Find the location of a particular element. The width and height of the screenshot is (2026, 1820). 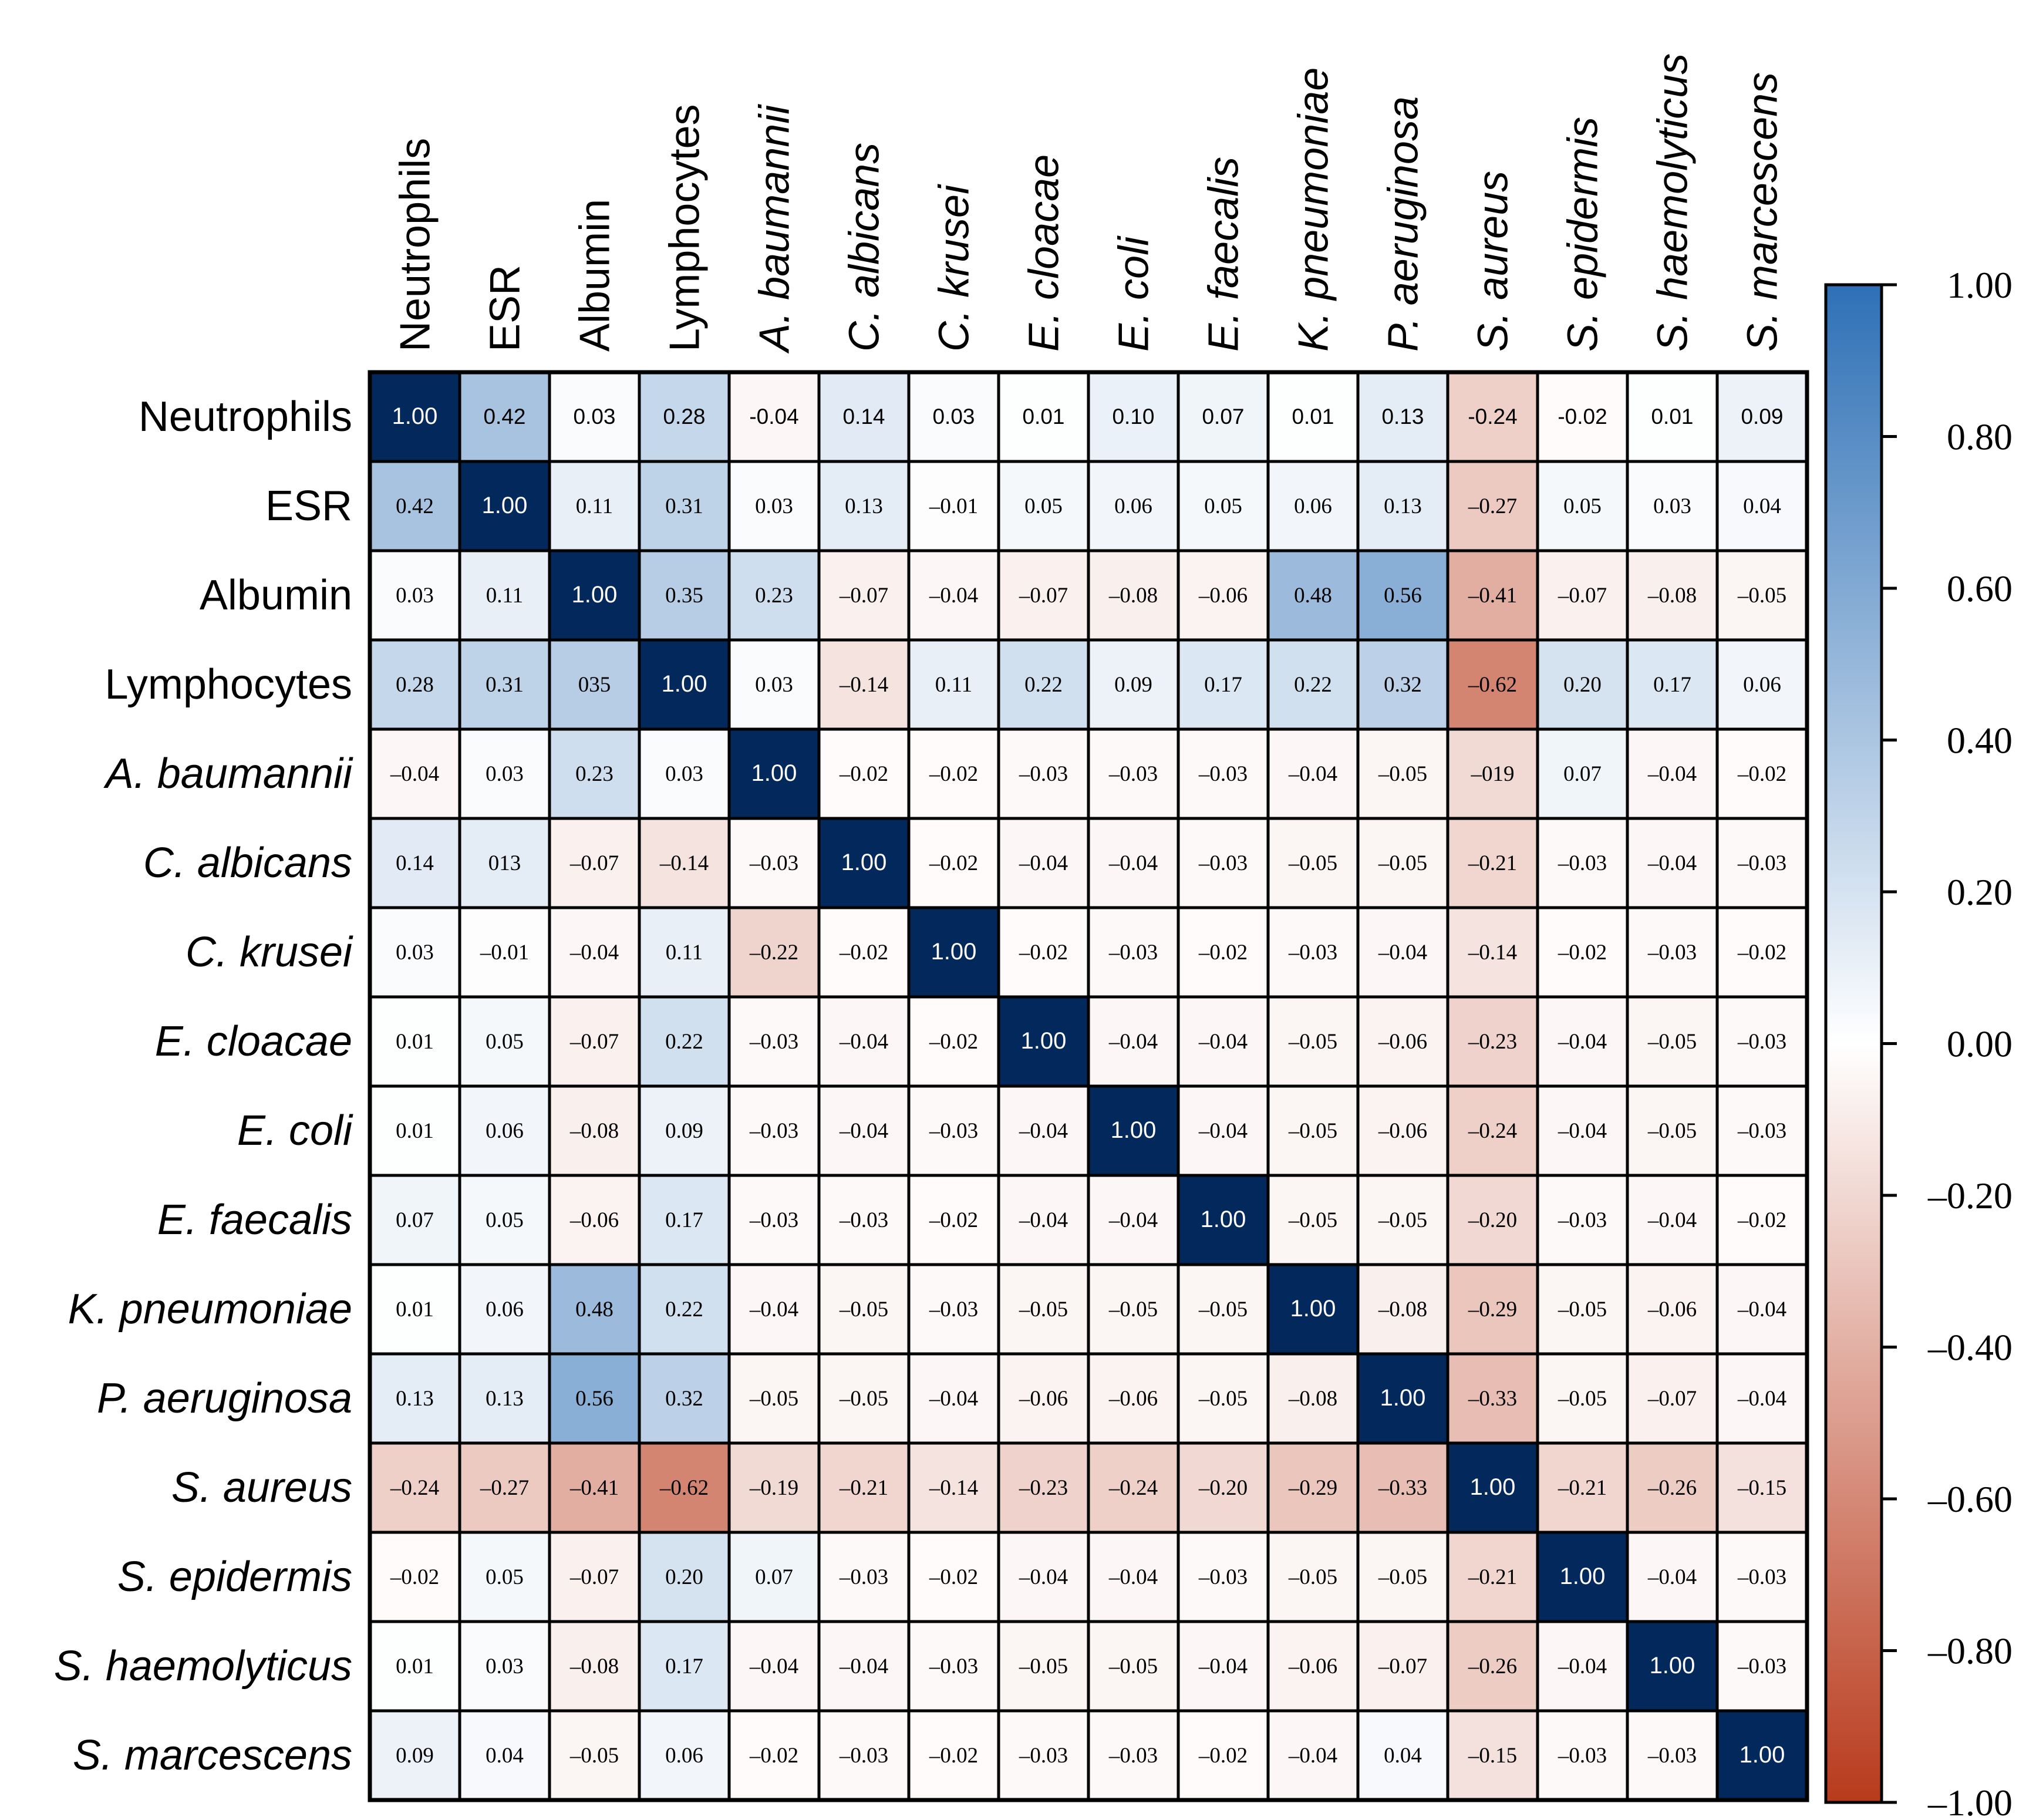

cell-value-r7-c1: 0.05 is located at coordinates (505, 1042).